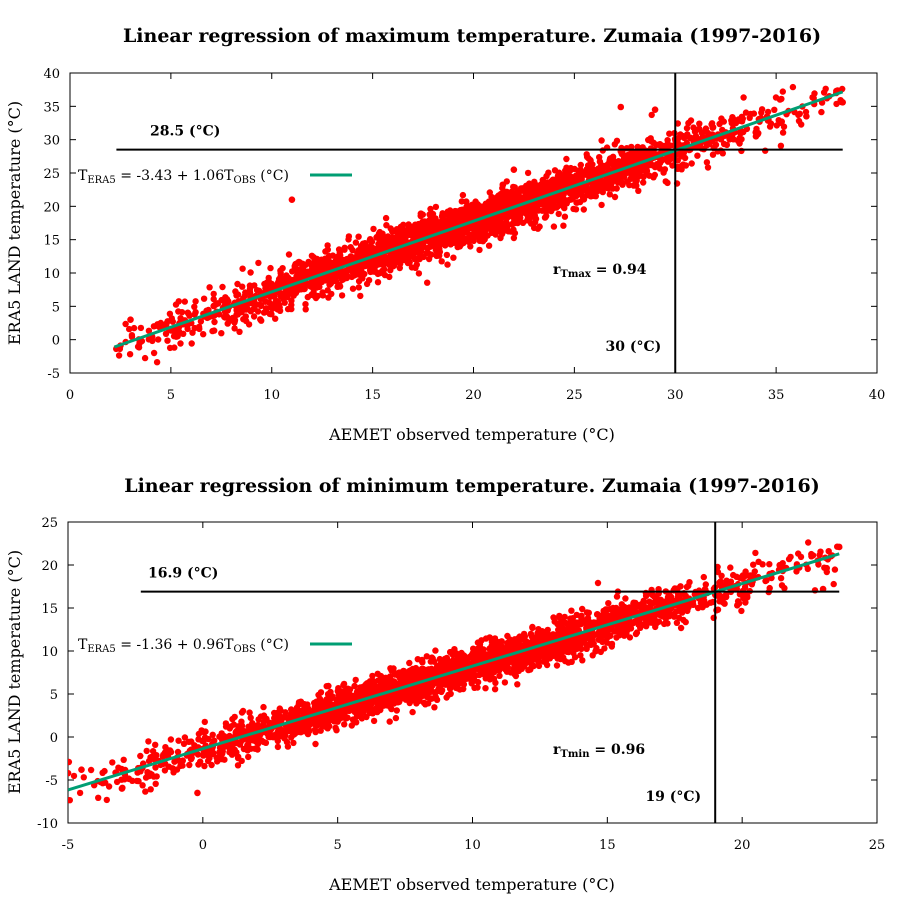  Describe the element at coordinates (574, 395) in the screenshot. I see `x-tick-label: 25` at that location.